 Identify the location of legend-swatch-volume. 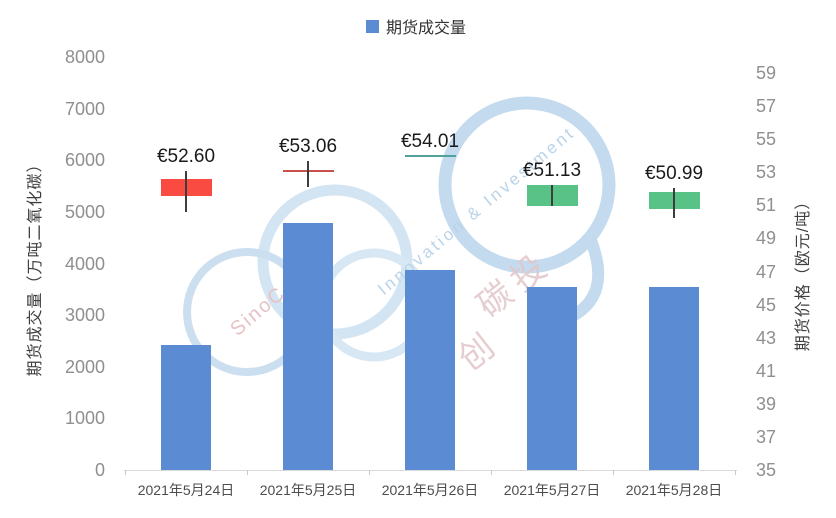
(372, 26).